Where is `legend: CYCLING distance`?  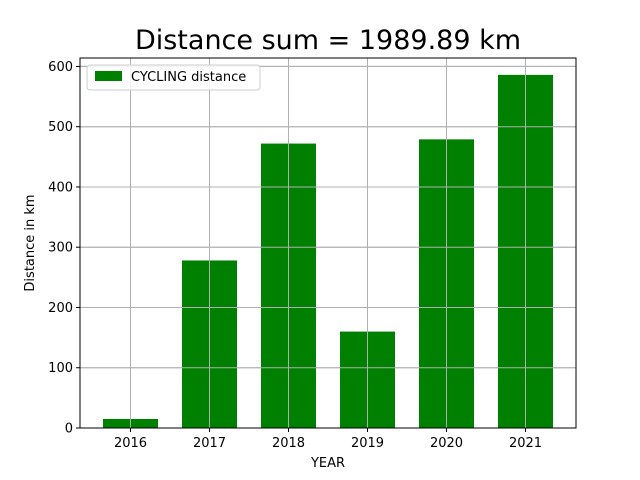
legend: CYCLING distance is located at coordinates (173, 77).